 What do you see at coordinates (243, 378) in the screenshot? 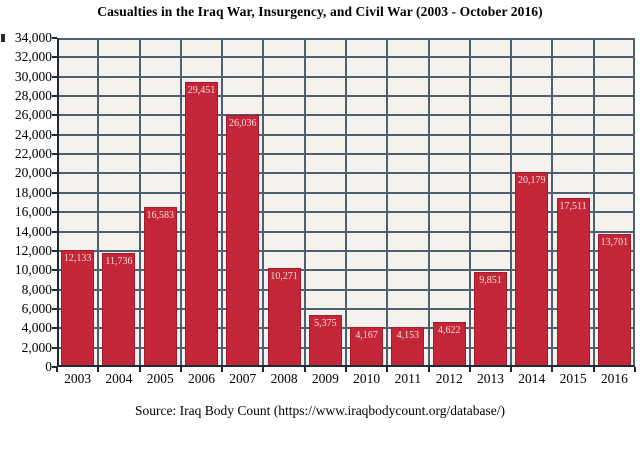
I see `x-tick-label: 2007` at bounding box center [243, 378].